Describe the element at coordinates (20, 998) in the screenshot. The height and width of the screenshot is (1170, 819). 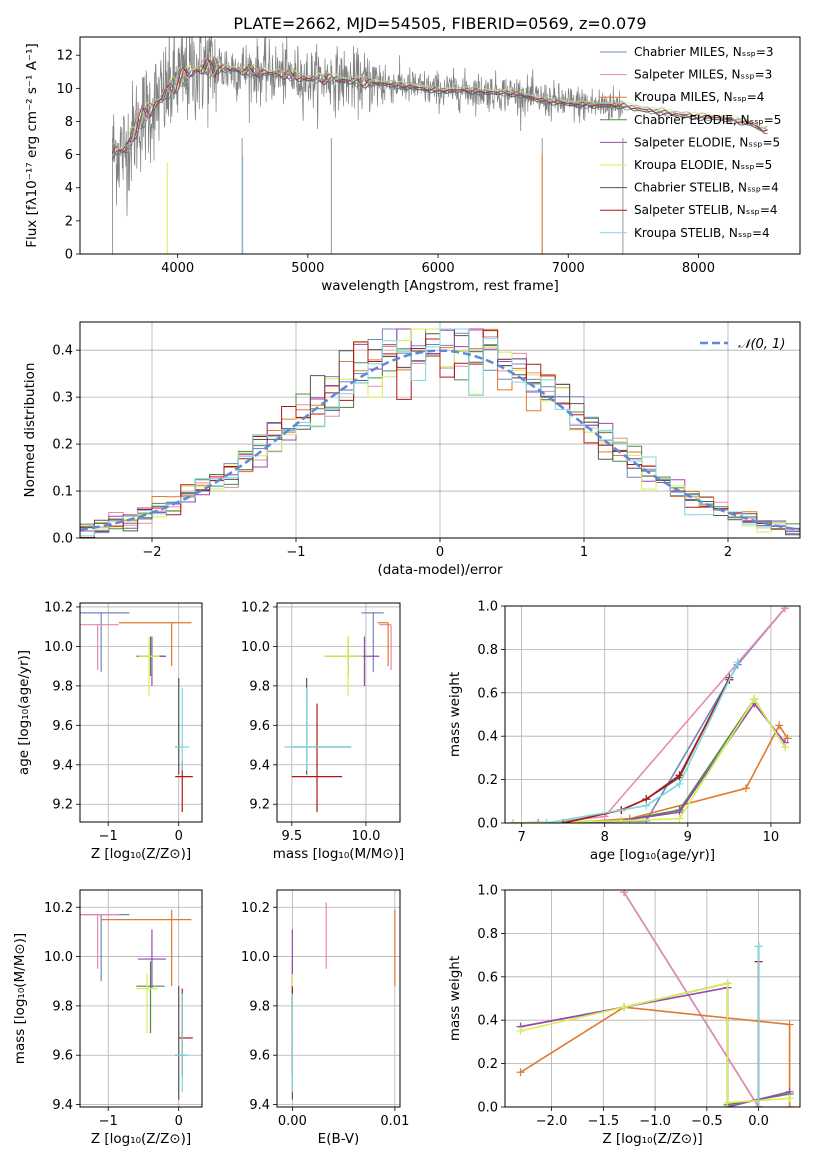
I see `y-axis-label: mass [log₁₀(M/M⊙)]` at that location.